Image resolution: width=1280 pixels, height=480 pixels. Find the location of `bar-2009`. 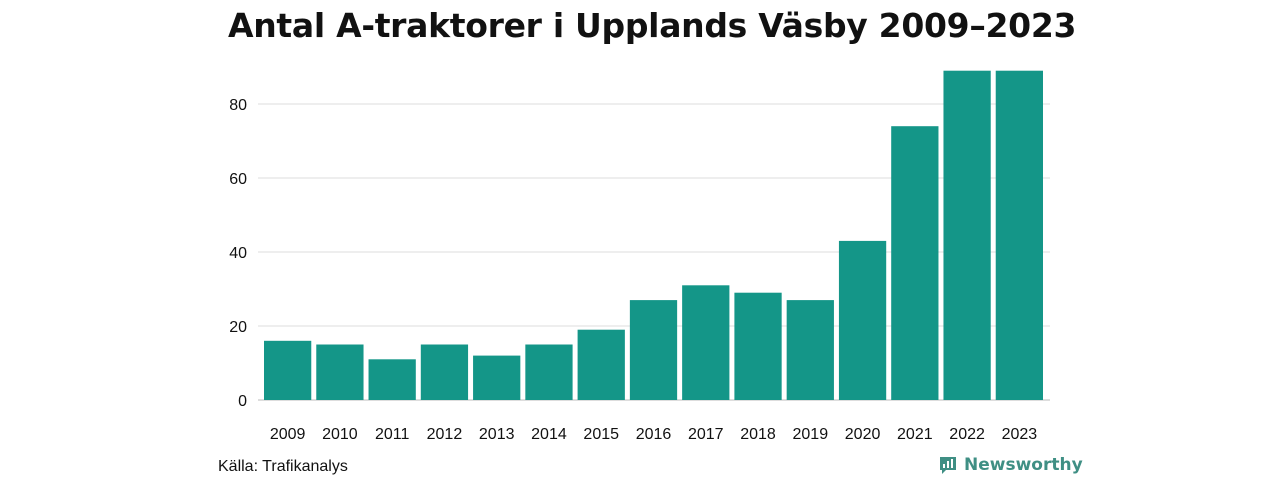

bar-2009 is located at coordinates (288, 370).